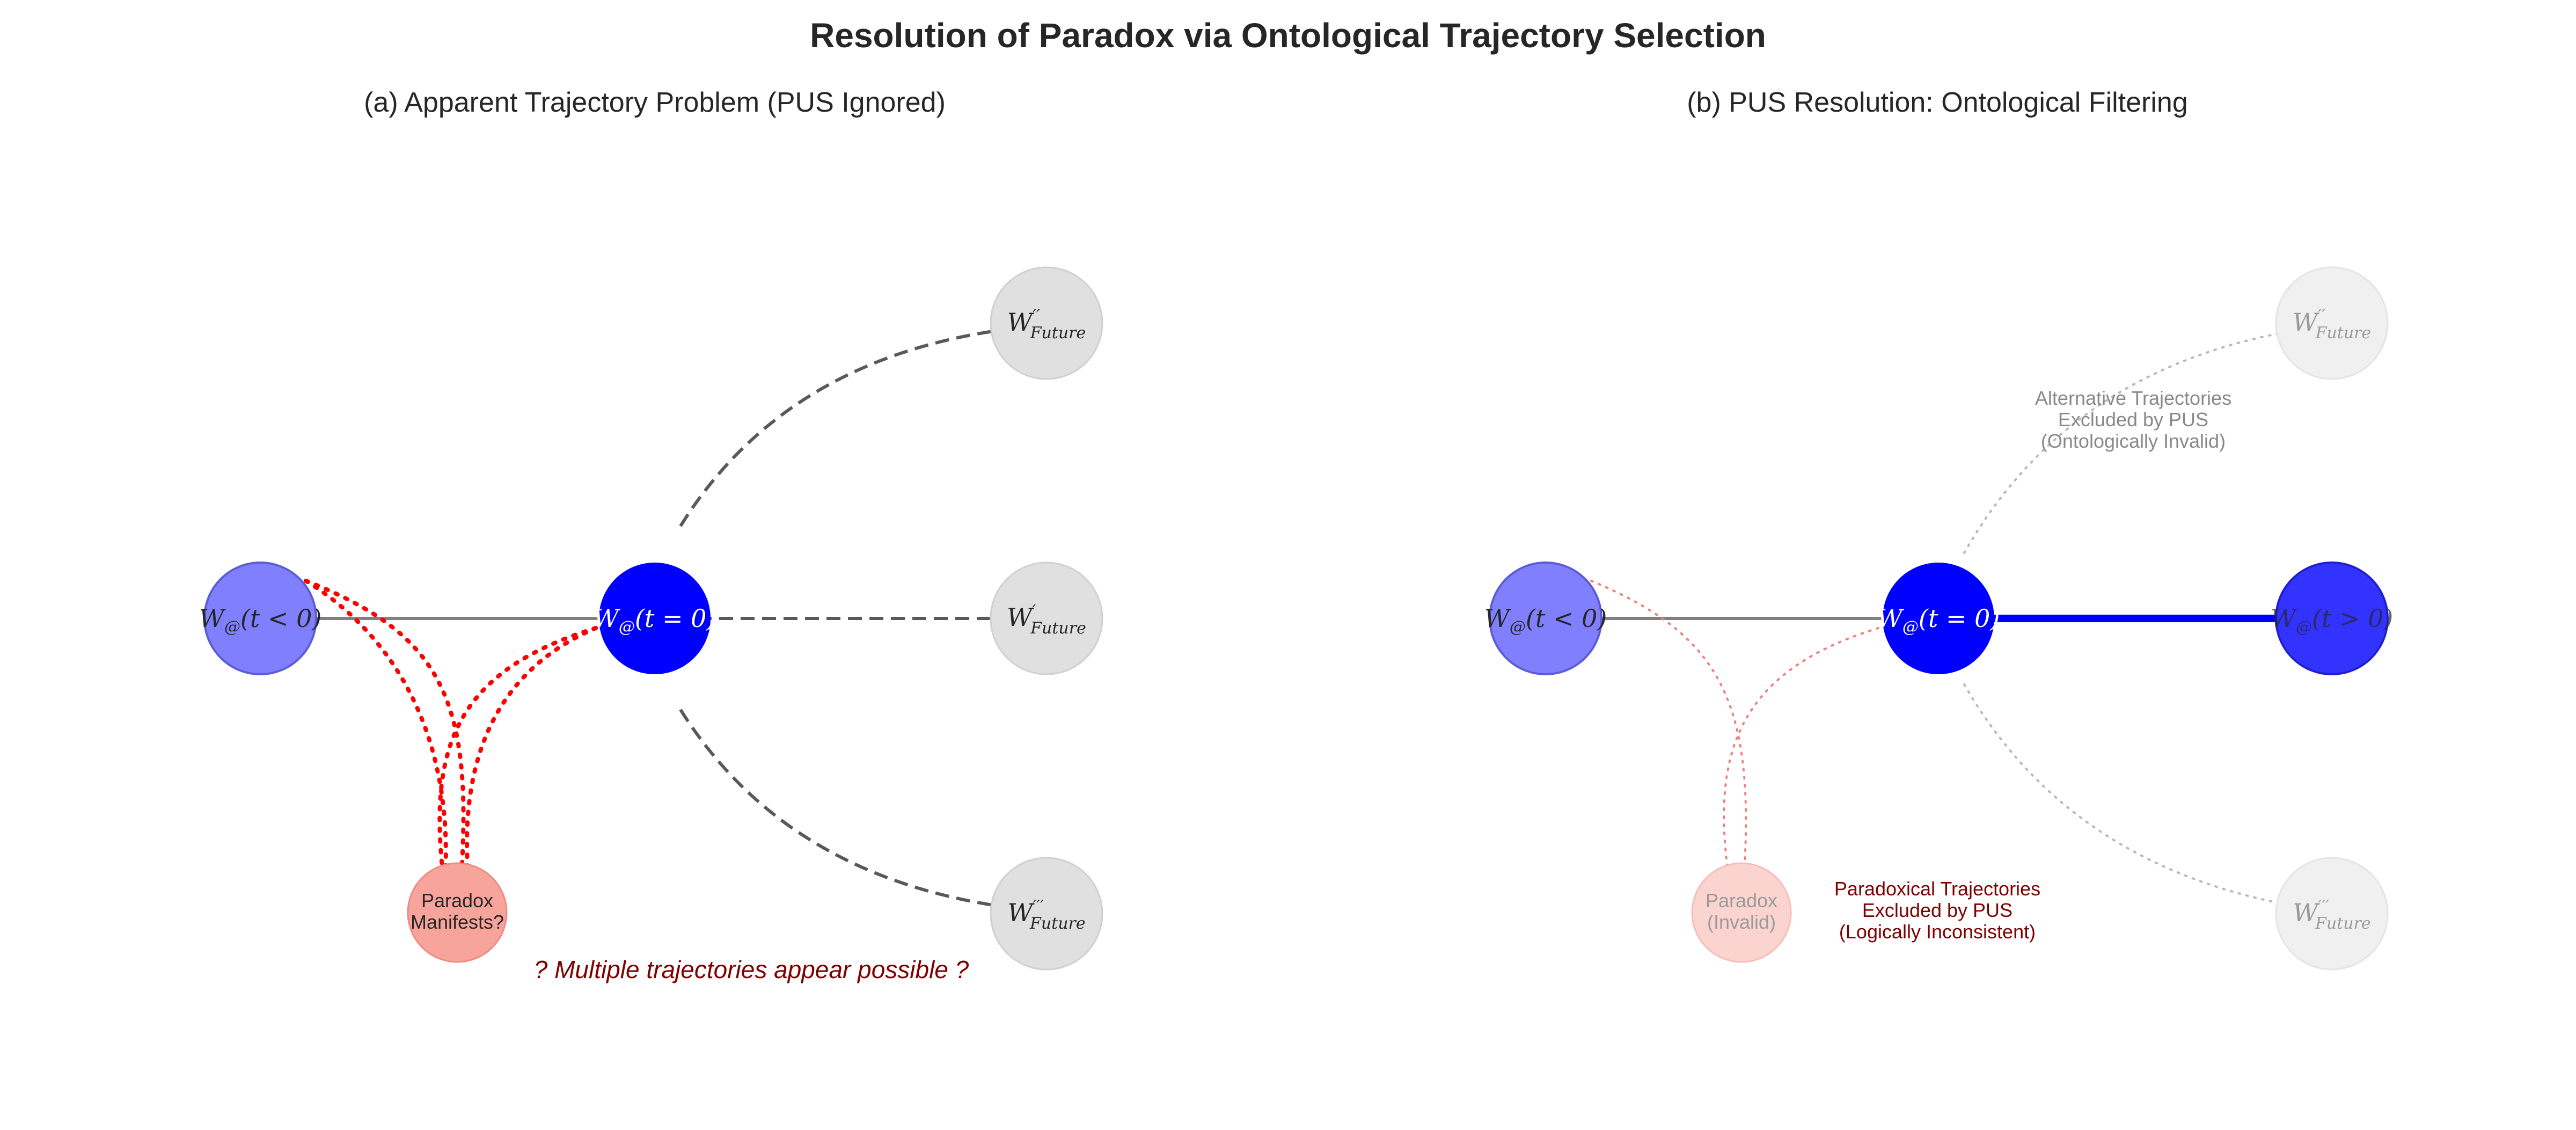 This screenshot has height=1130, width=2576. I want to click on panel-a-node-future-mid: W′ Future, so click(1046, 618).